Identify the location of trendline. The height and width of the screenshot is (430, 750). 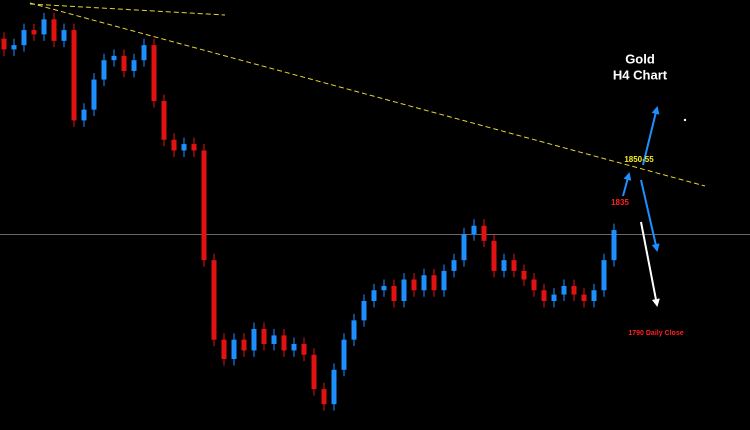
(127, 9).